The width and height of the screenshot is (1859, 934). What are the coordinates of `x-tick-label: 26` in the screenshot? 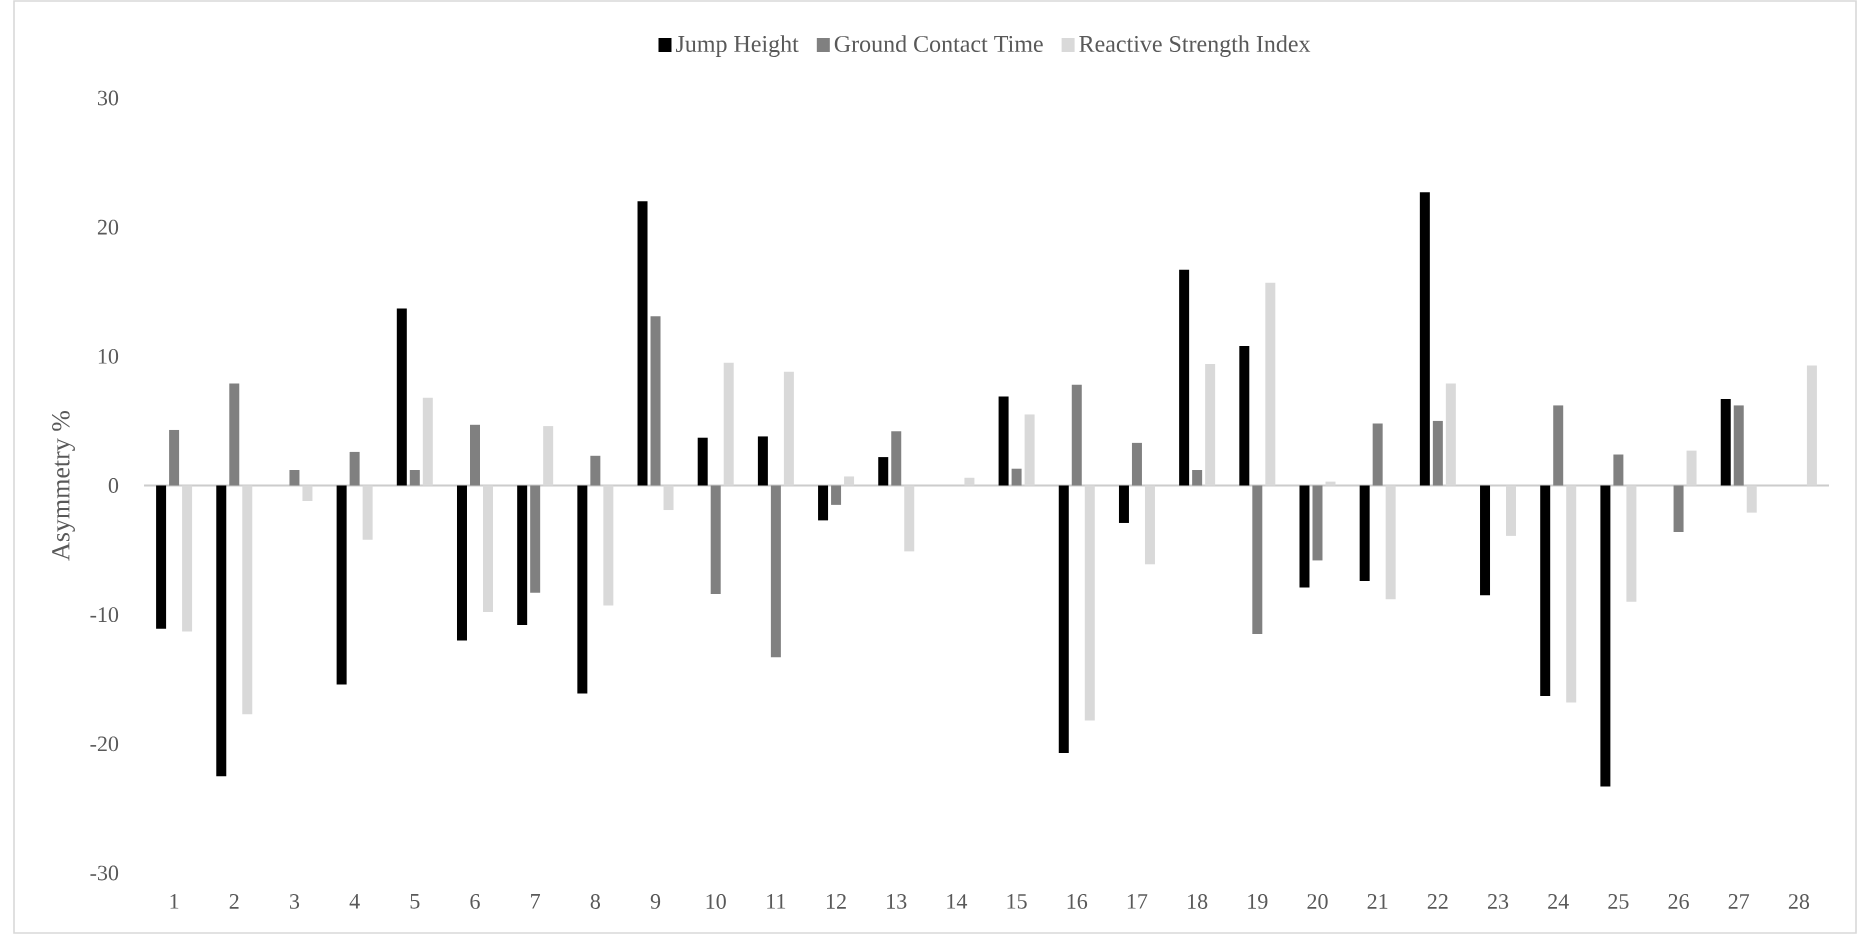 It's located at (1678, 901).